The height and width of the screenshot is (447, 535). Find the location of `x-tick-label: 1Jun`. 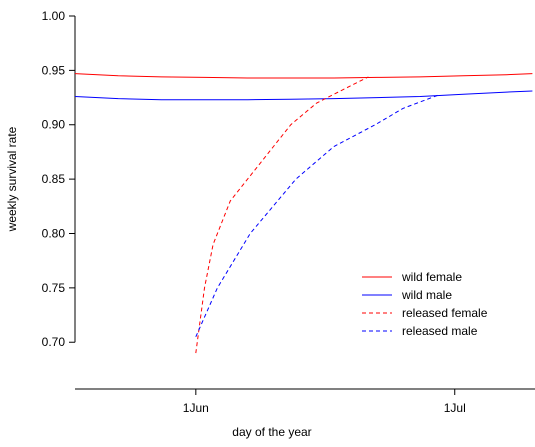

x-tick-label: 1Jun is located at coordinates (196, 408).